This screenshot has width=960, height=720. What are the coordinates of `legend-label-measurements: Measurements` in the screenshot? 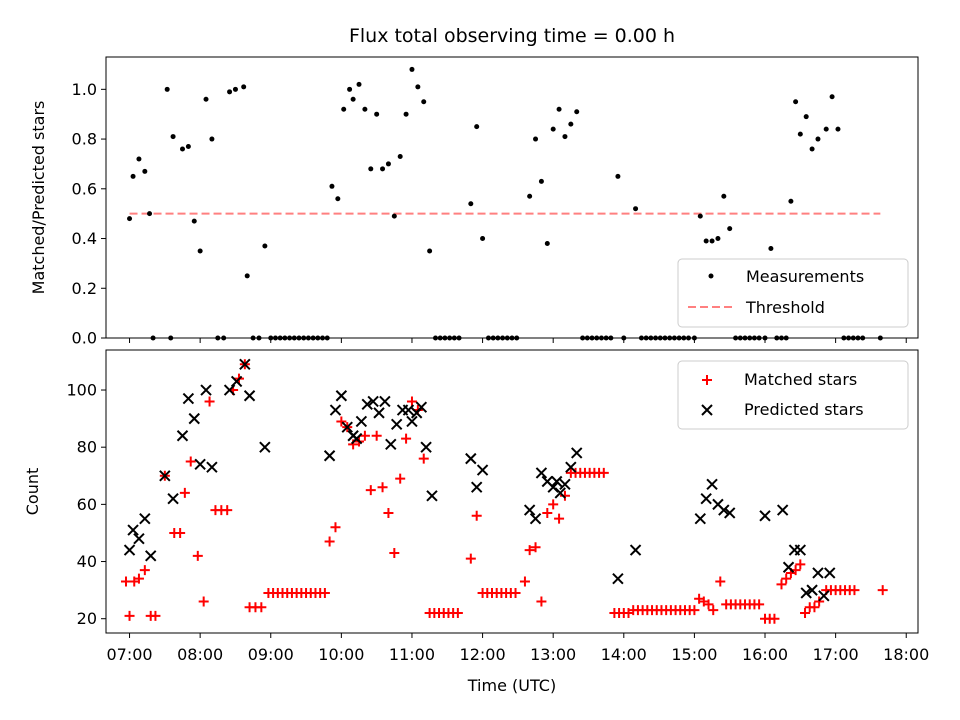 It's located at (805, 276).